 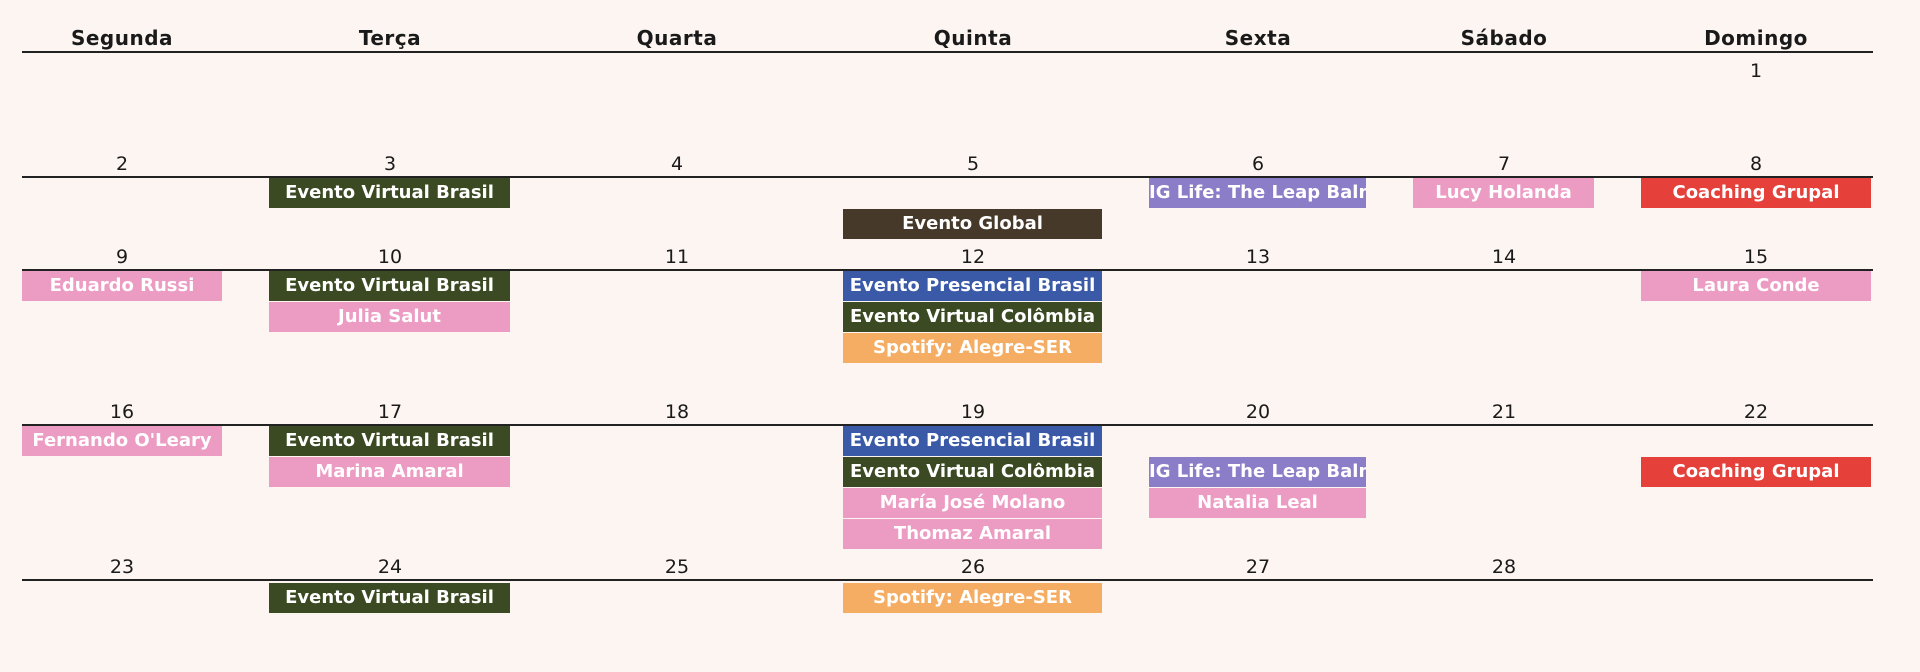 What do you see at coordinates (390, 567) in the screenshot?
I see `day-number: 24` at bounding box center [390, 567].